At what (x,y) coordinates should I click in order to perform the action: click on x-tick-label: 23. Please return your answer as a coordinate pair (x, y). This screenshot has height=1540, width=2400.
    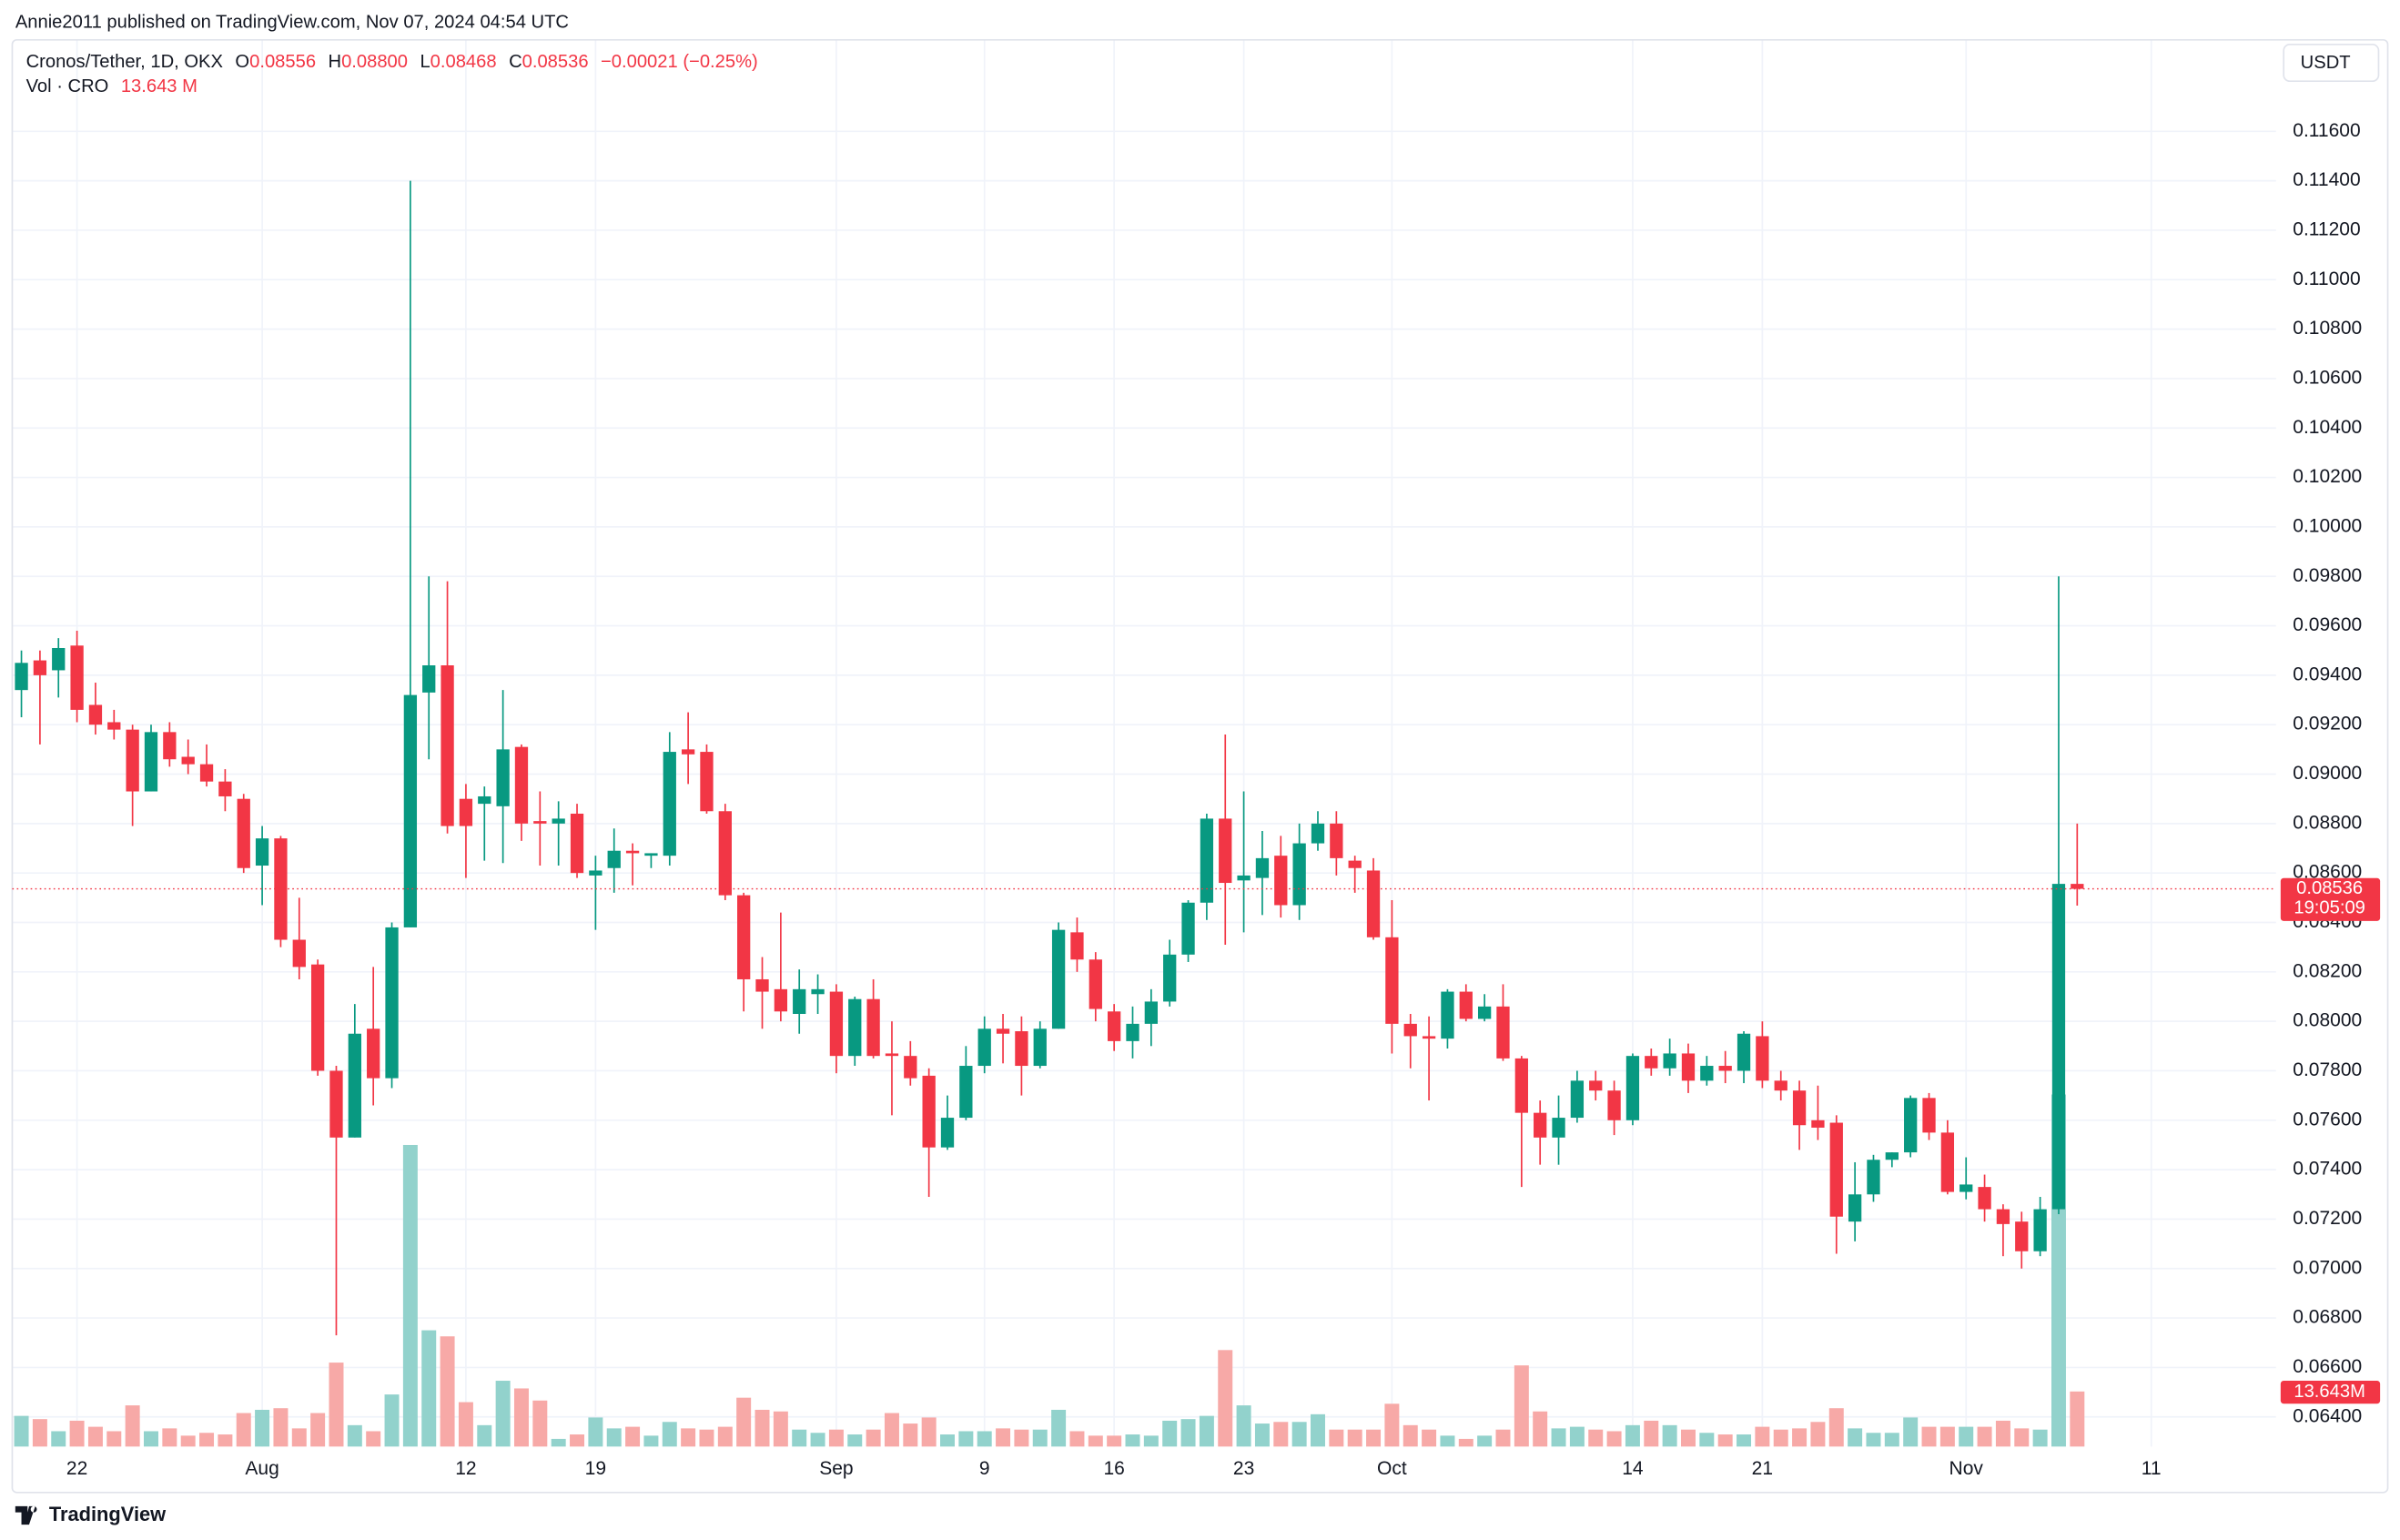
    Looking at the image, I should click on (1243, 1468).